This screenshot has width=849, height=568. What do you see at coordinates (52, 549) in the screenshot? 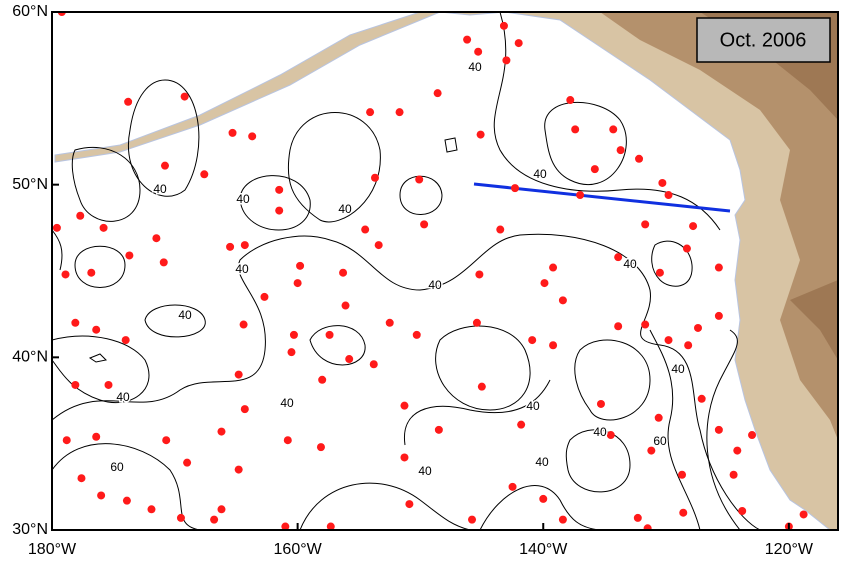
I see `x-tick-label: 180°W` at bounding box center [52, 549].